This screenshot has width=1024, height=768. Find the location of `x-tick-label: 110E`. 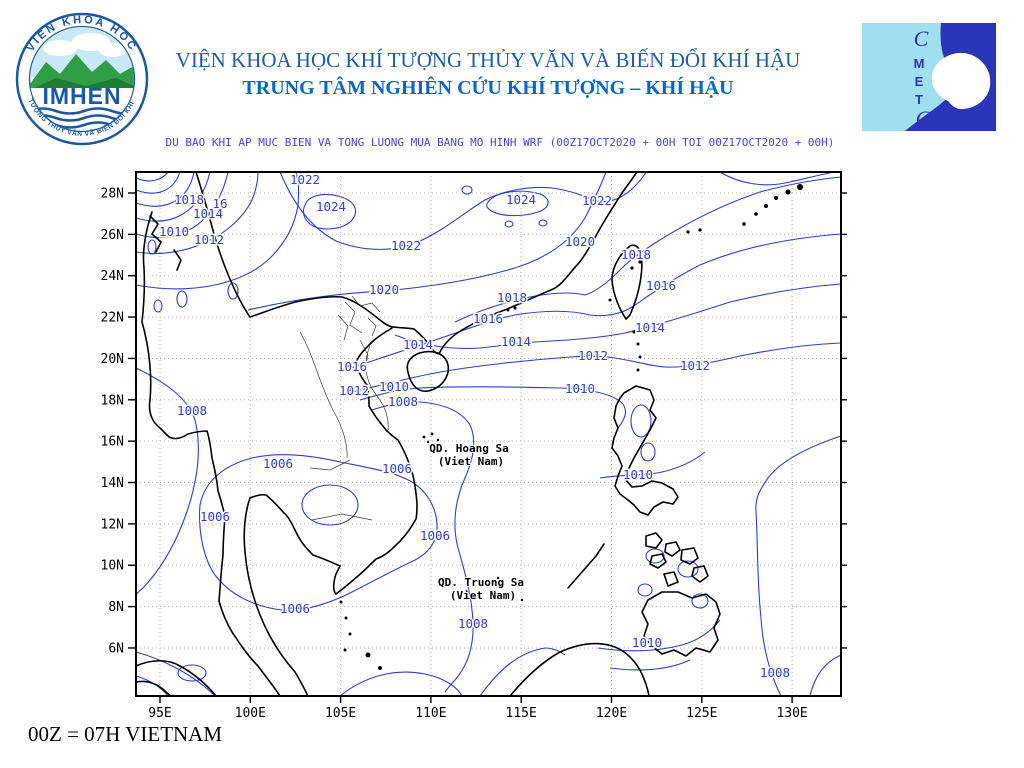

x-tick-label: 110E is located at coordinates (430, 713).